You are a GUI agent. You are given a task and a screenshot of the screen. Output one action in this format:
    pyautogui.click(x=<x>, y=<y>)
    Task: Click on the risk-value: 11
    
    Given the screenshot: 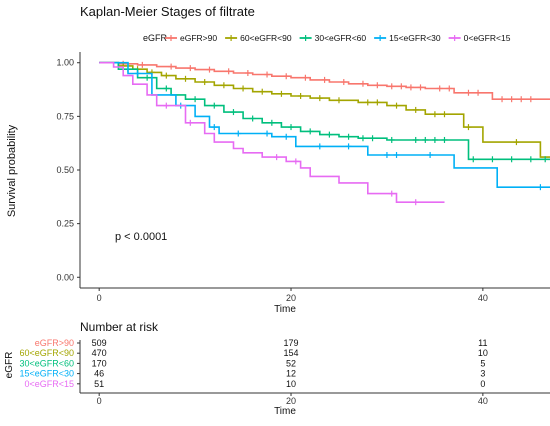 What is the action you would take?
    pyautogui.click(x=482, y=343)
    